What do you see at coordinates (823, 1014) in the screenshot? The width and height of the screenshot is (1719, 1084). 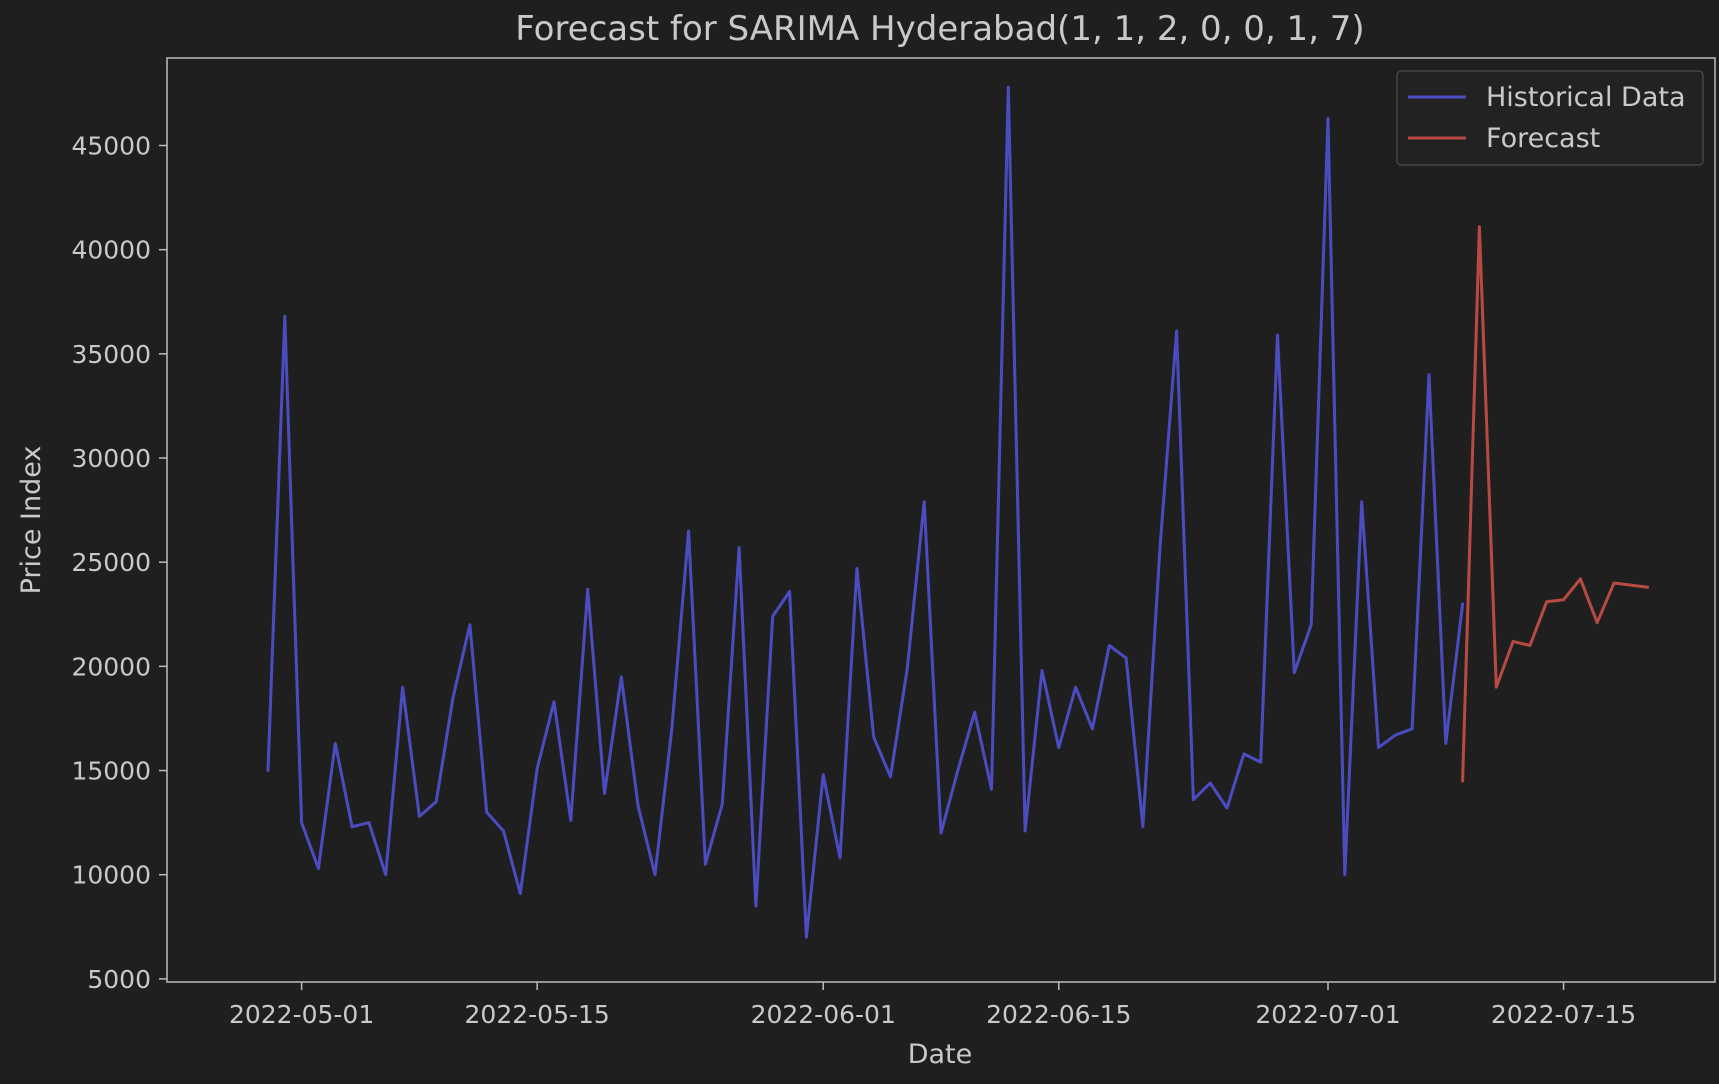 I see `x-tick-label: 2022-06-01` at bounding box center [823, 1014].